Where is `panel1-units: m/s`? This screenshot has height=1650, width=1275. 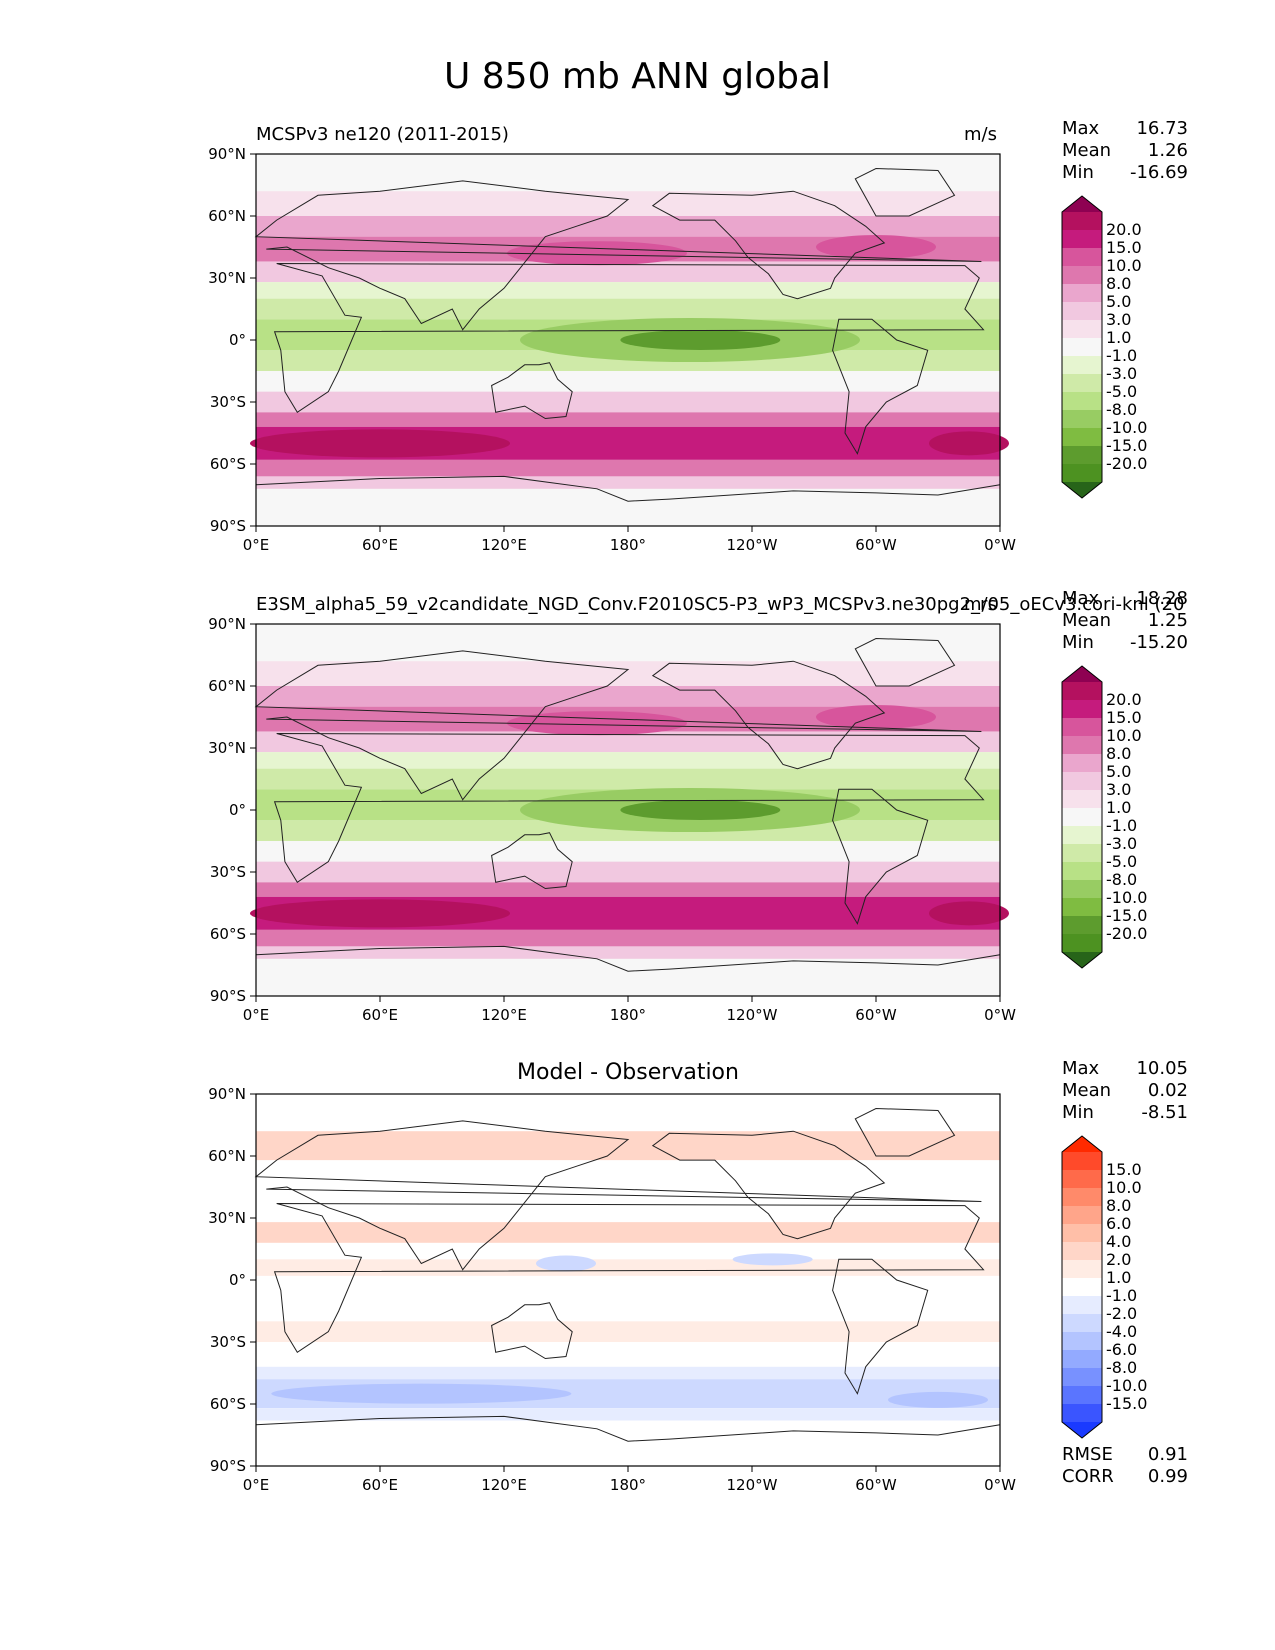 panel1-units: m/s is located at coordinates (980, 134).